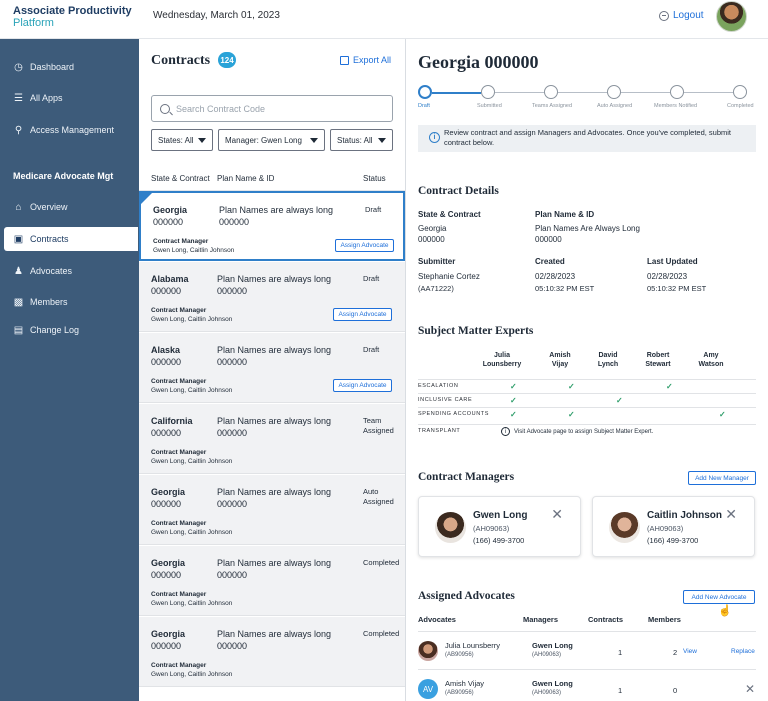 This screenshot has width=768, height=701. I want to click on manager-filter-select: Manager: Gwen Long, so click(271, 140).